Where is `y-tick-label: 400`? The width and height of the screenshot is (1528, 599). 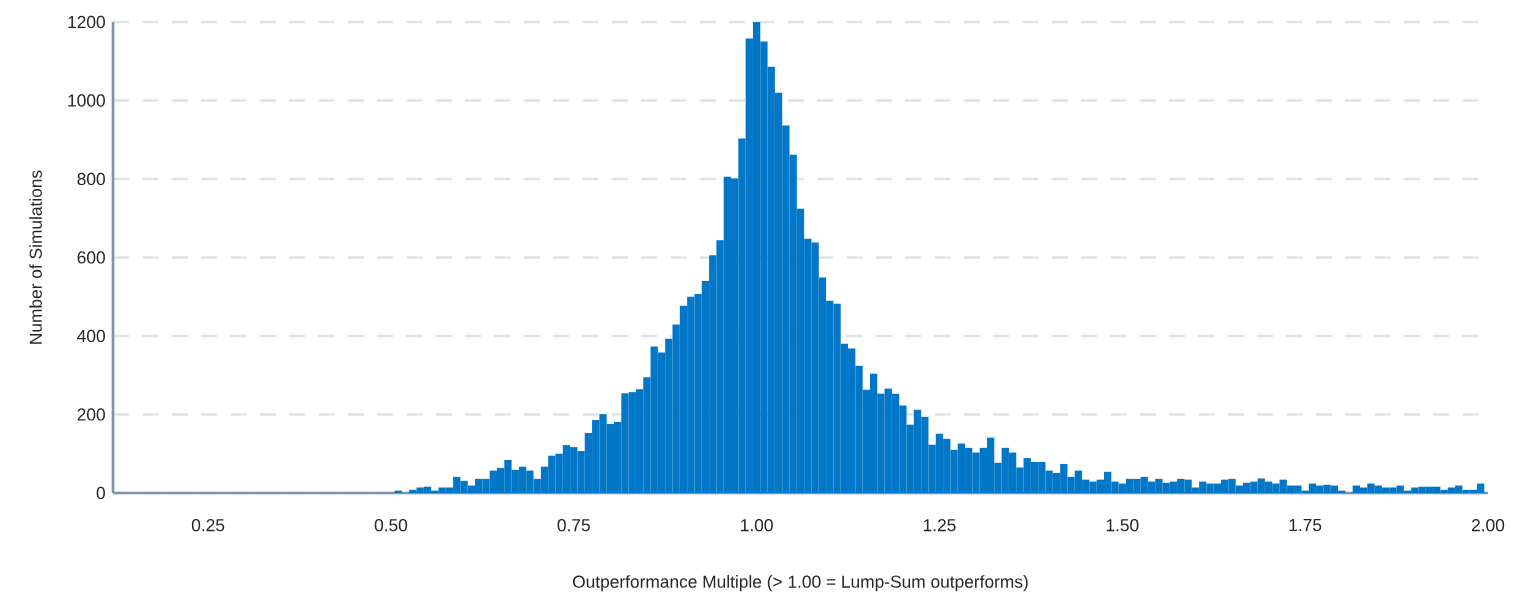
y-tick-label: 400 is located at coordinates (91, 336).